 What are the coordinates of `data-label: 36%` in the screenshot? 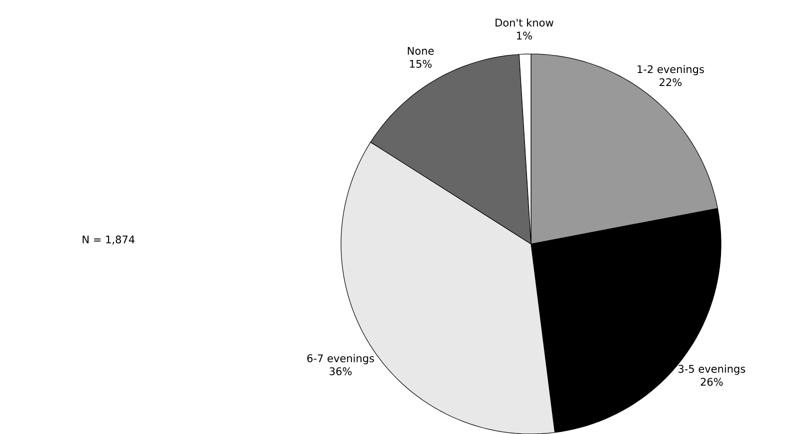 It's located at (341, 371).